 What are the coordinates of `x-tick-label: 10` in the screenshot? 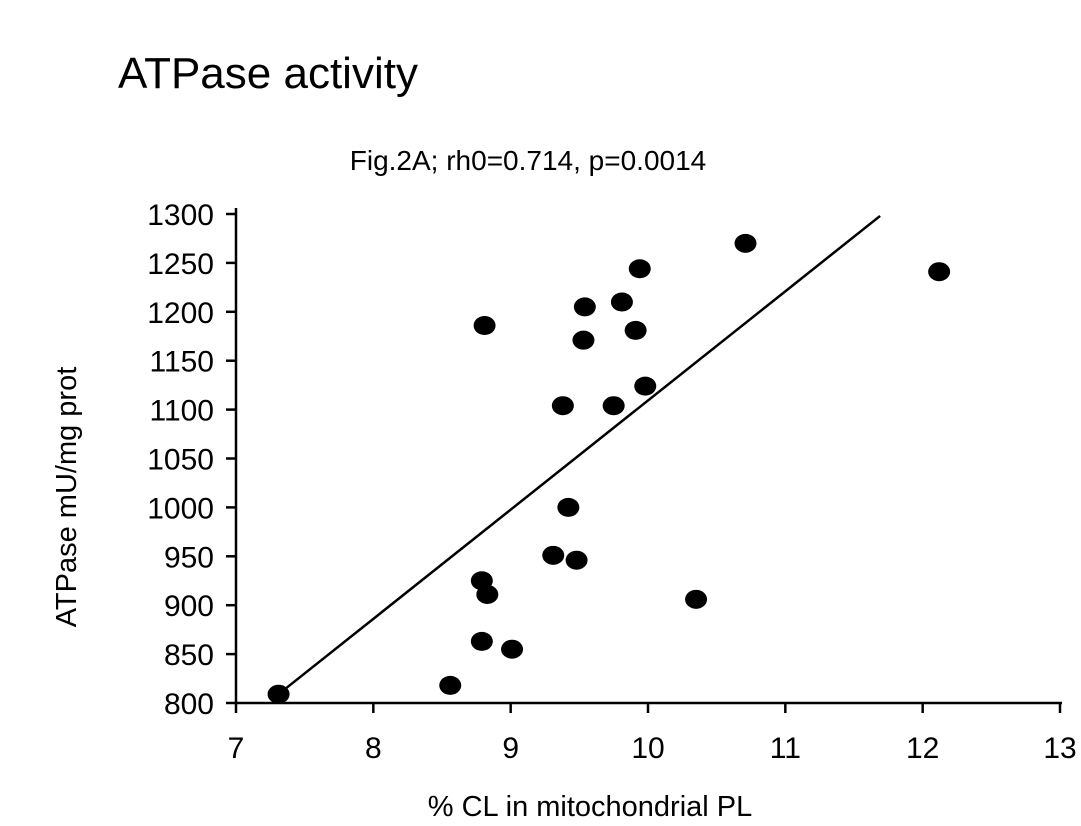 It's located at (647, 748).